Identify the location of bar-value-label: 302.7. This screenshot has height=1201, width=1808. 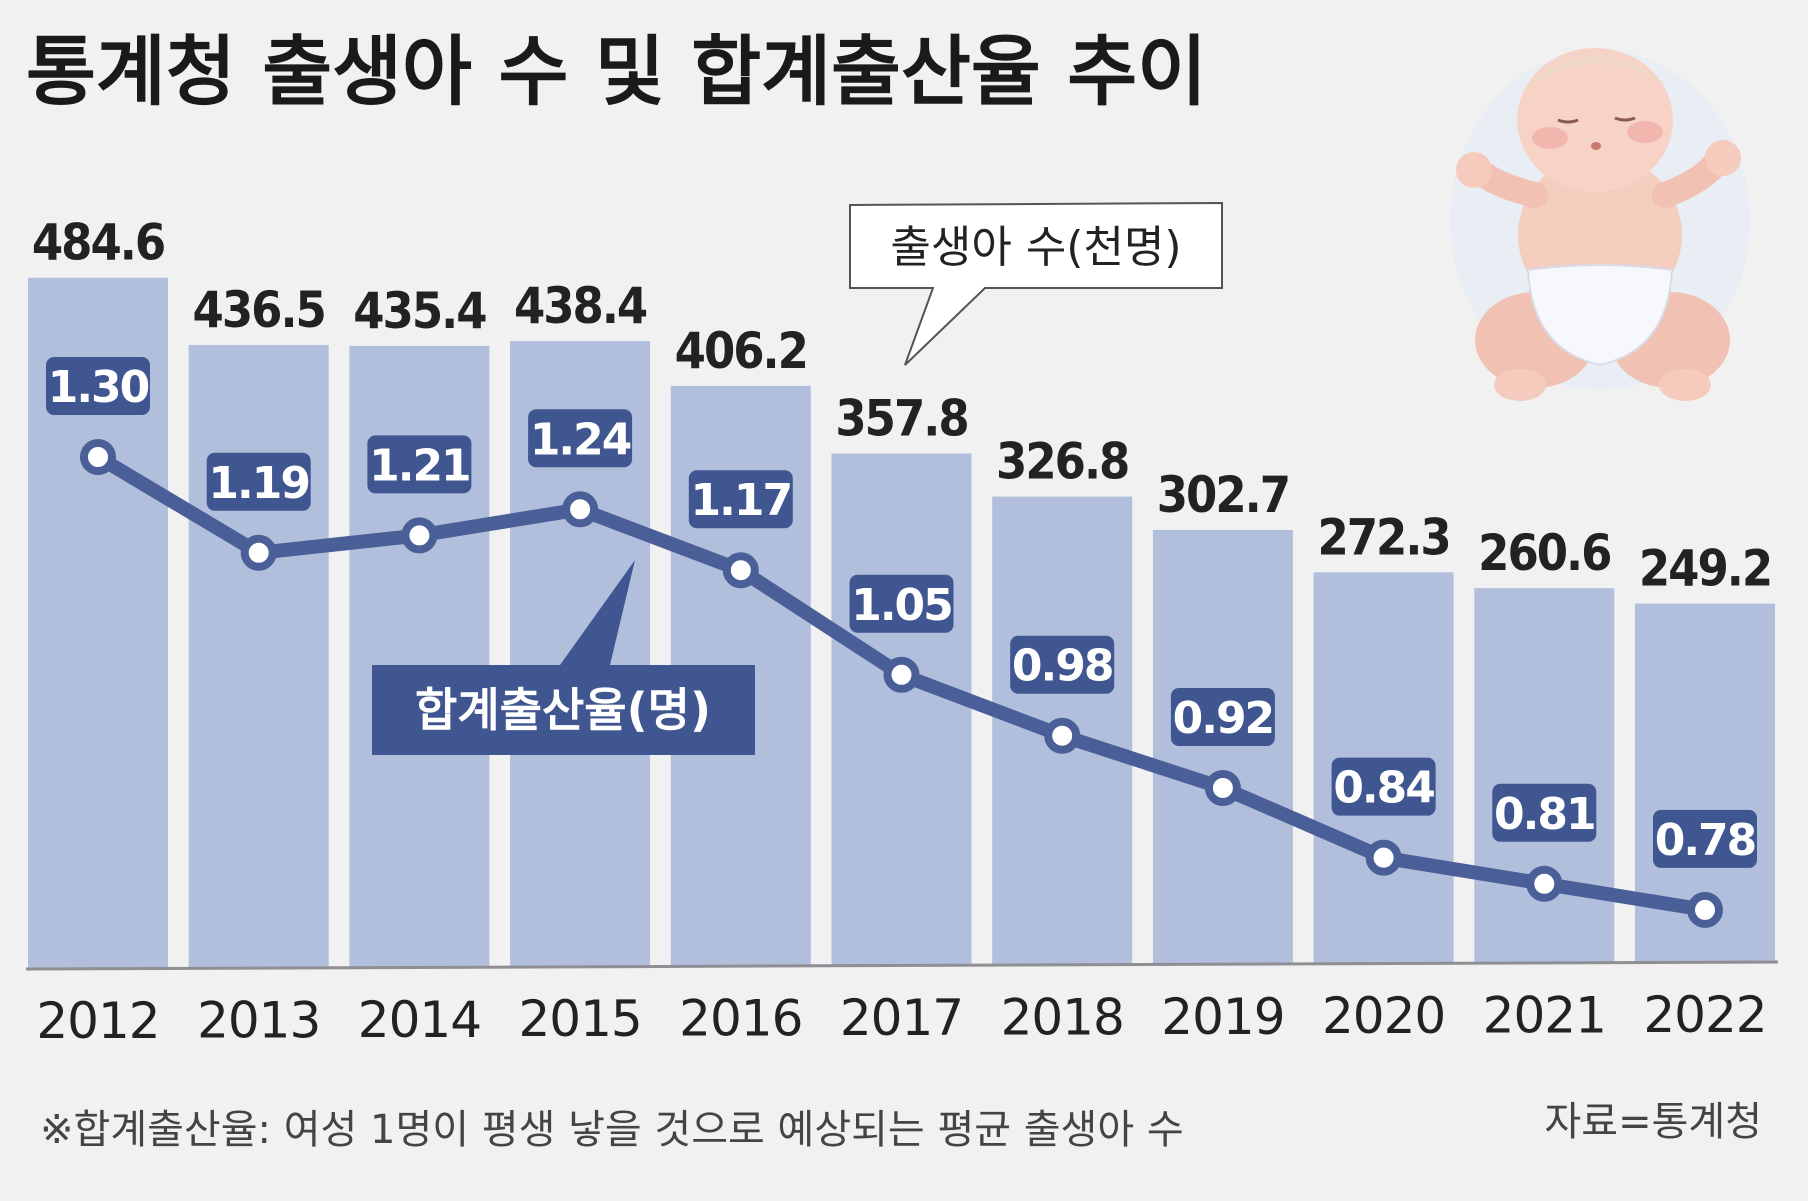
(1223, 495).